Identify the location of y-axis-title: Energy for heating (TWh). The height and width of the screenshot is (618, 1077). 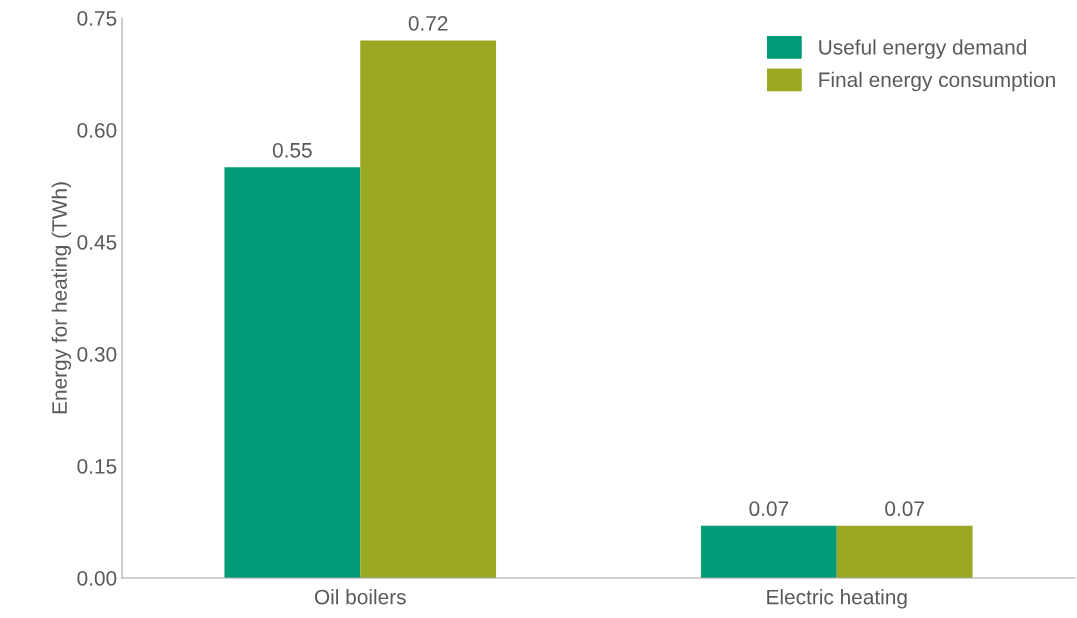
(61, 298).